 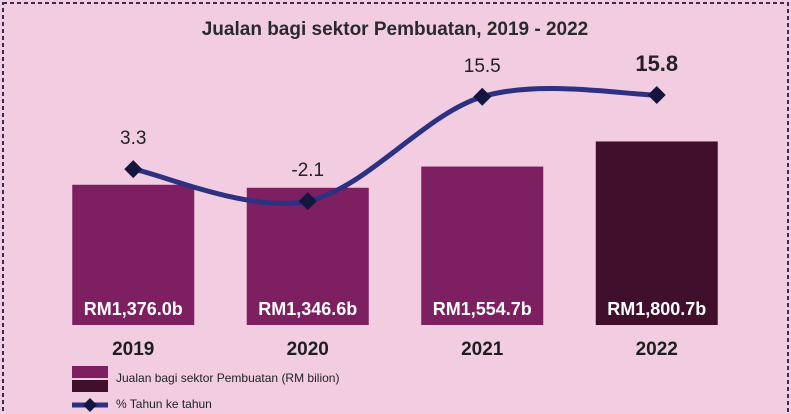 What do you see at coordinates (307, 309) in the screenshot?
I see `bar-value-label: RM1,346.6b` at bounding box center [307, 309].